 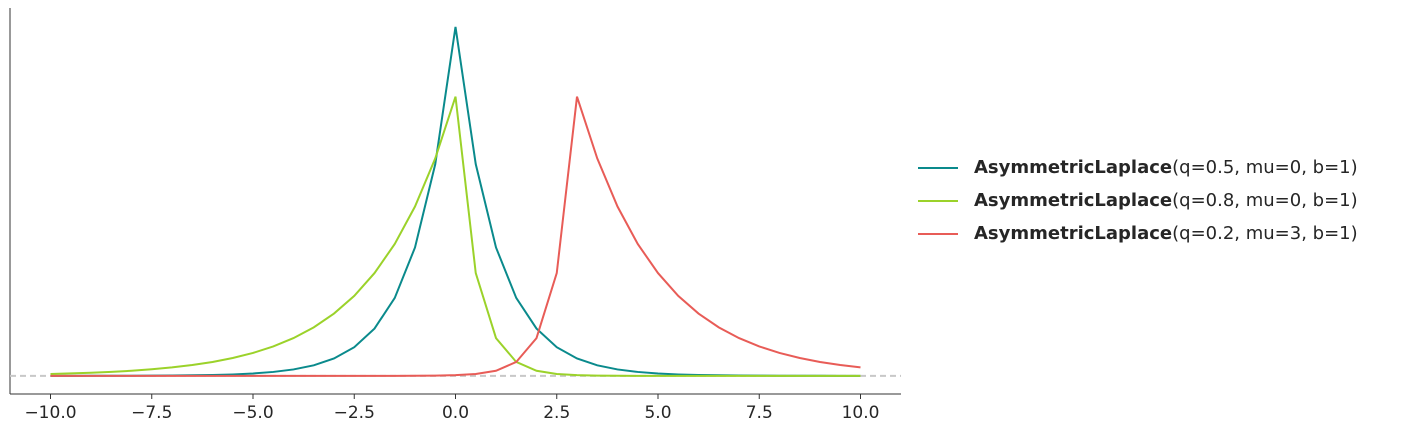 What do you see at coordinates (151, 413) in the screenshot?
I see `x-tick-label: −7.5` at bounding box center [151, 413].